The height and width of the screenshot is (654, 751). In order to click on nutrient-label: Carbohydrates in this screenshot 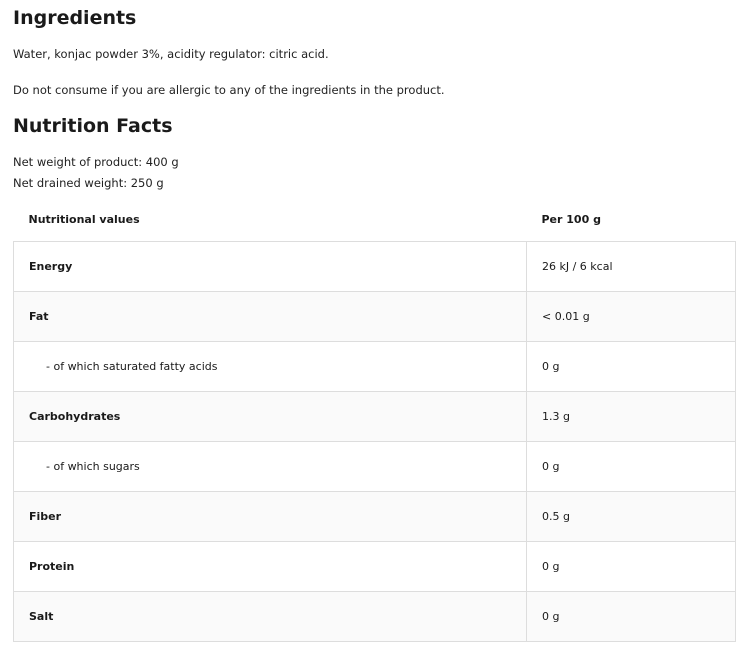, I will do `click(270, 416)`.